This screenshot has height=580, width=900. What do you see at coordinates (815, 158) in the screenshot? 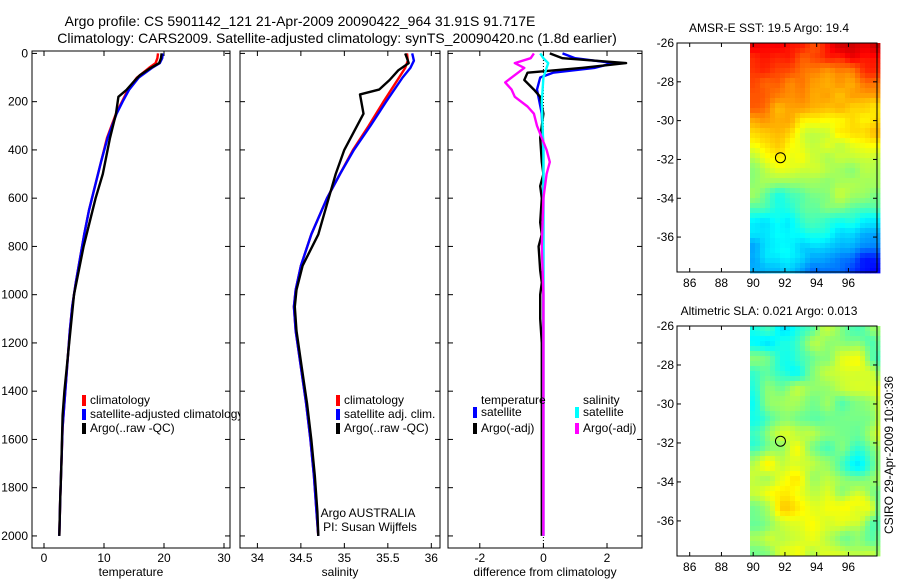
I see `sst_map-field` at bounding box center [815, 158].